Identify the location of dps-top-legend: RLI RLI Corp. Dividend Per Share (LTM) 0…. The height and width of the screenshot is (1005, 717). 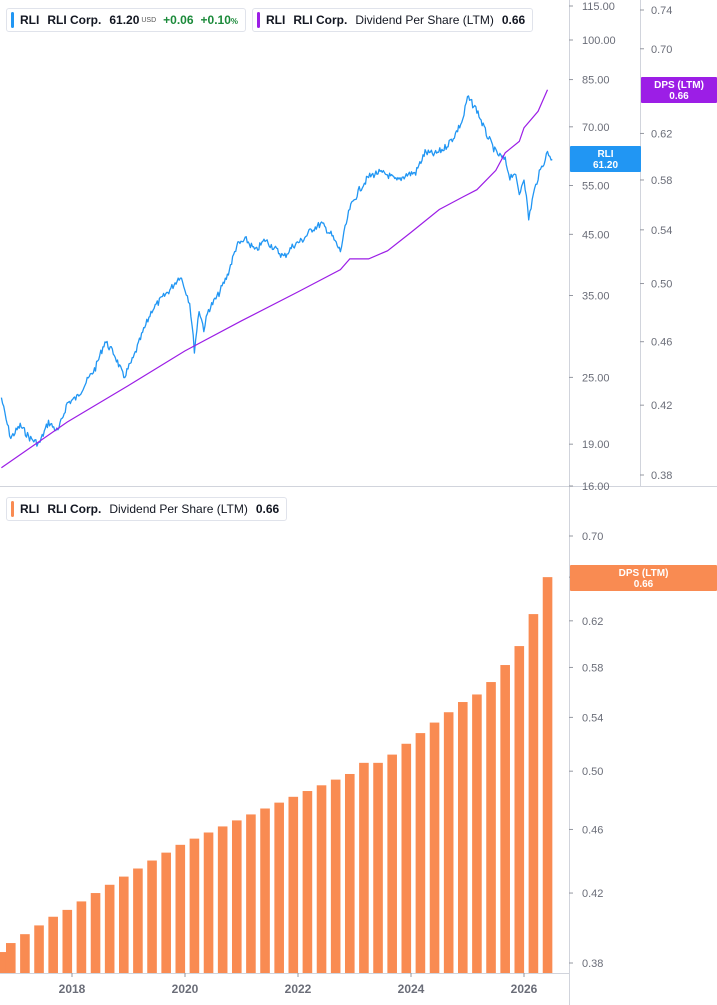
(393, 20).